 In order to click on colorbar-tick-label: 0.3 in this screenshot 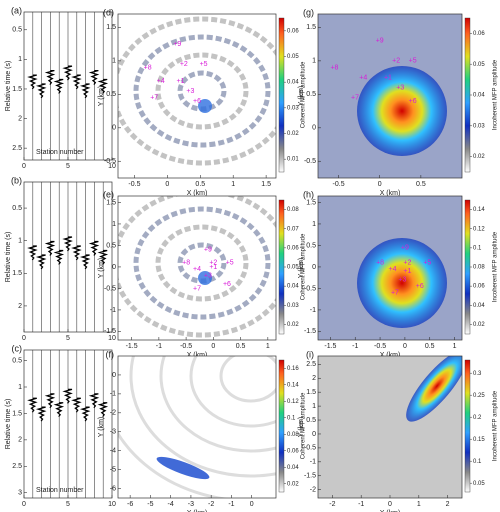, I will do `click(477, 374)`.